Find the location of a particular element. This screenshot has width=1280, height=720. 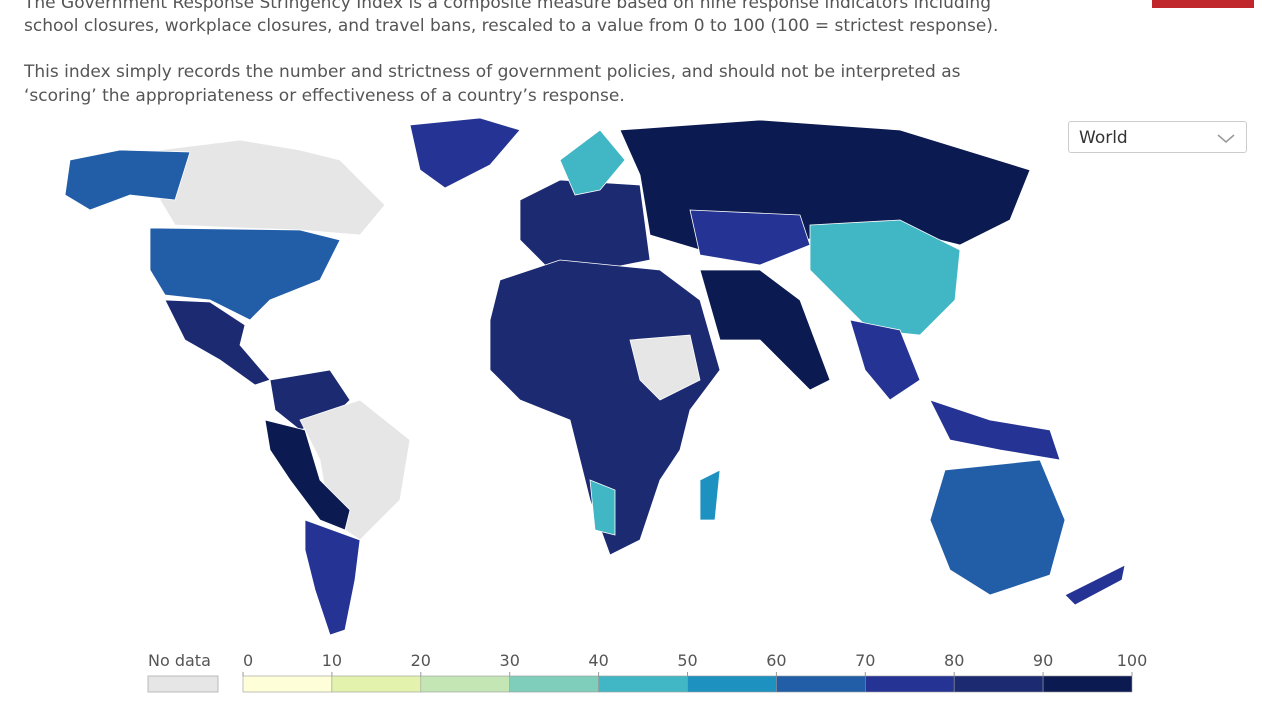

legend-tick-label: 70 is located at coordinates (865, 660).